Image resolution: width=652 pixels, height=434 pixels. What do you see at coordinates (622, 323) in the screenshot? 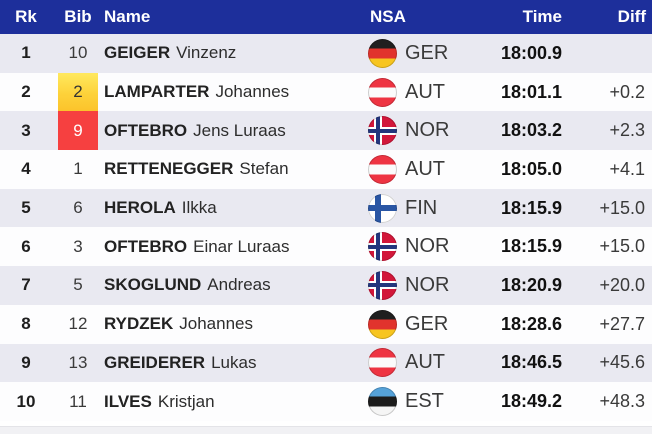
I see `diff-value: +27.7` at bounding box center [622, 323].